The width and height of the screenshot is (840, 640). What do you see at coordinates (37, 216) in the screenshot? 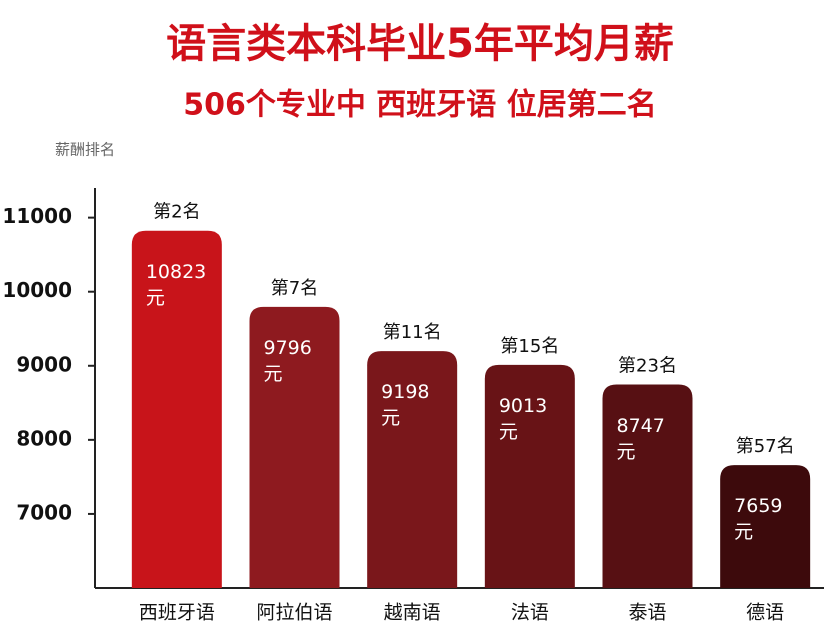
I see `y-tick-label: 11000` at bounding box center [37, 216].